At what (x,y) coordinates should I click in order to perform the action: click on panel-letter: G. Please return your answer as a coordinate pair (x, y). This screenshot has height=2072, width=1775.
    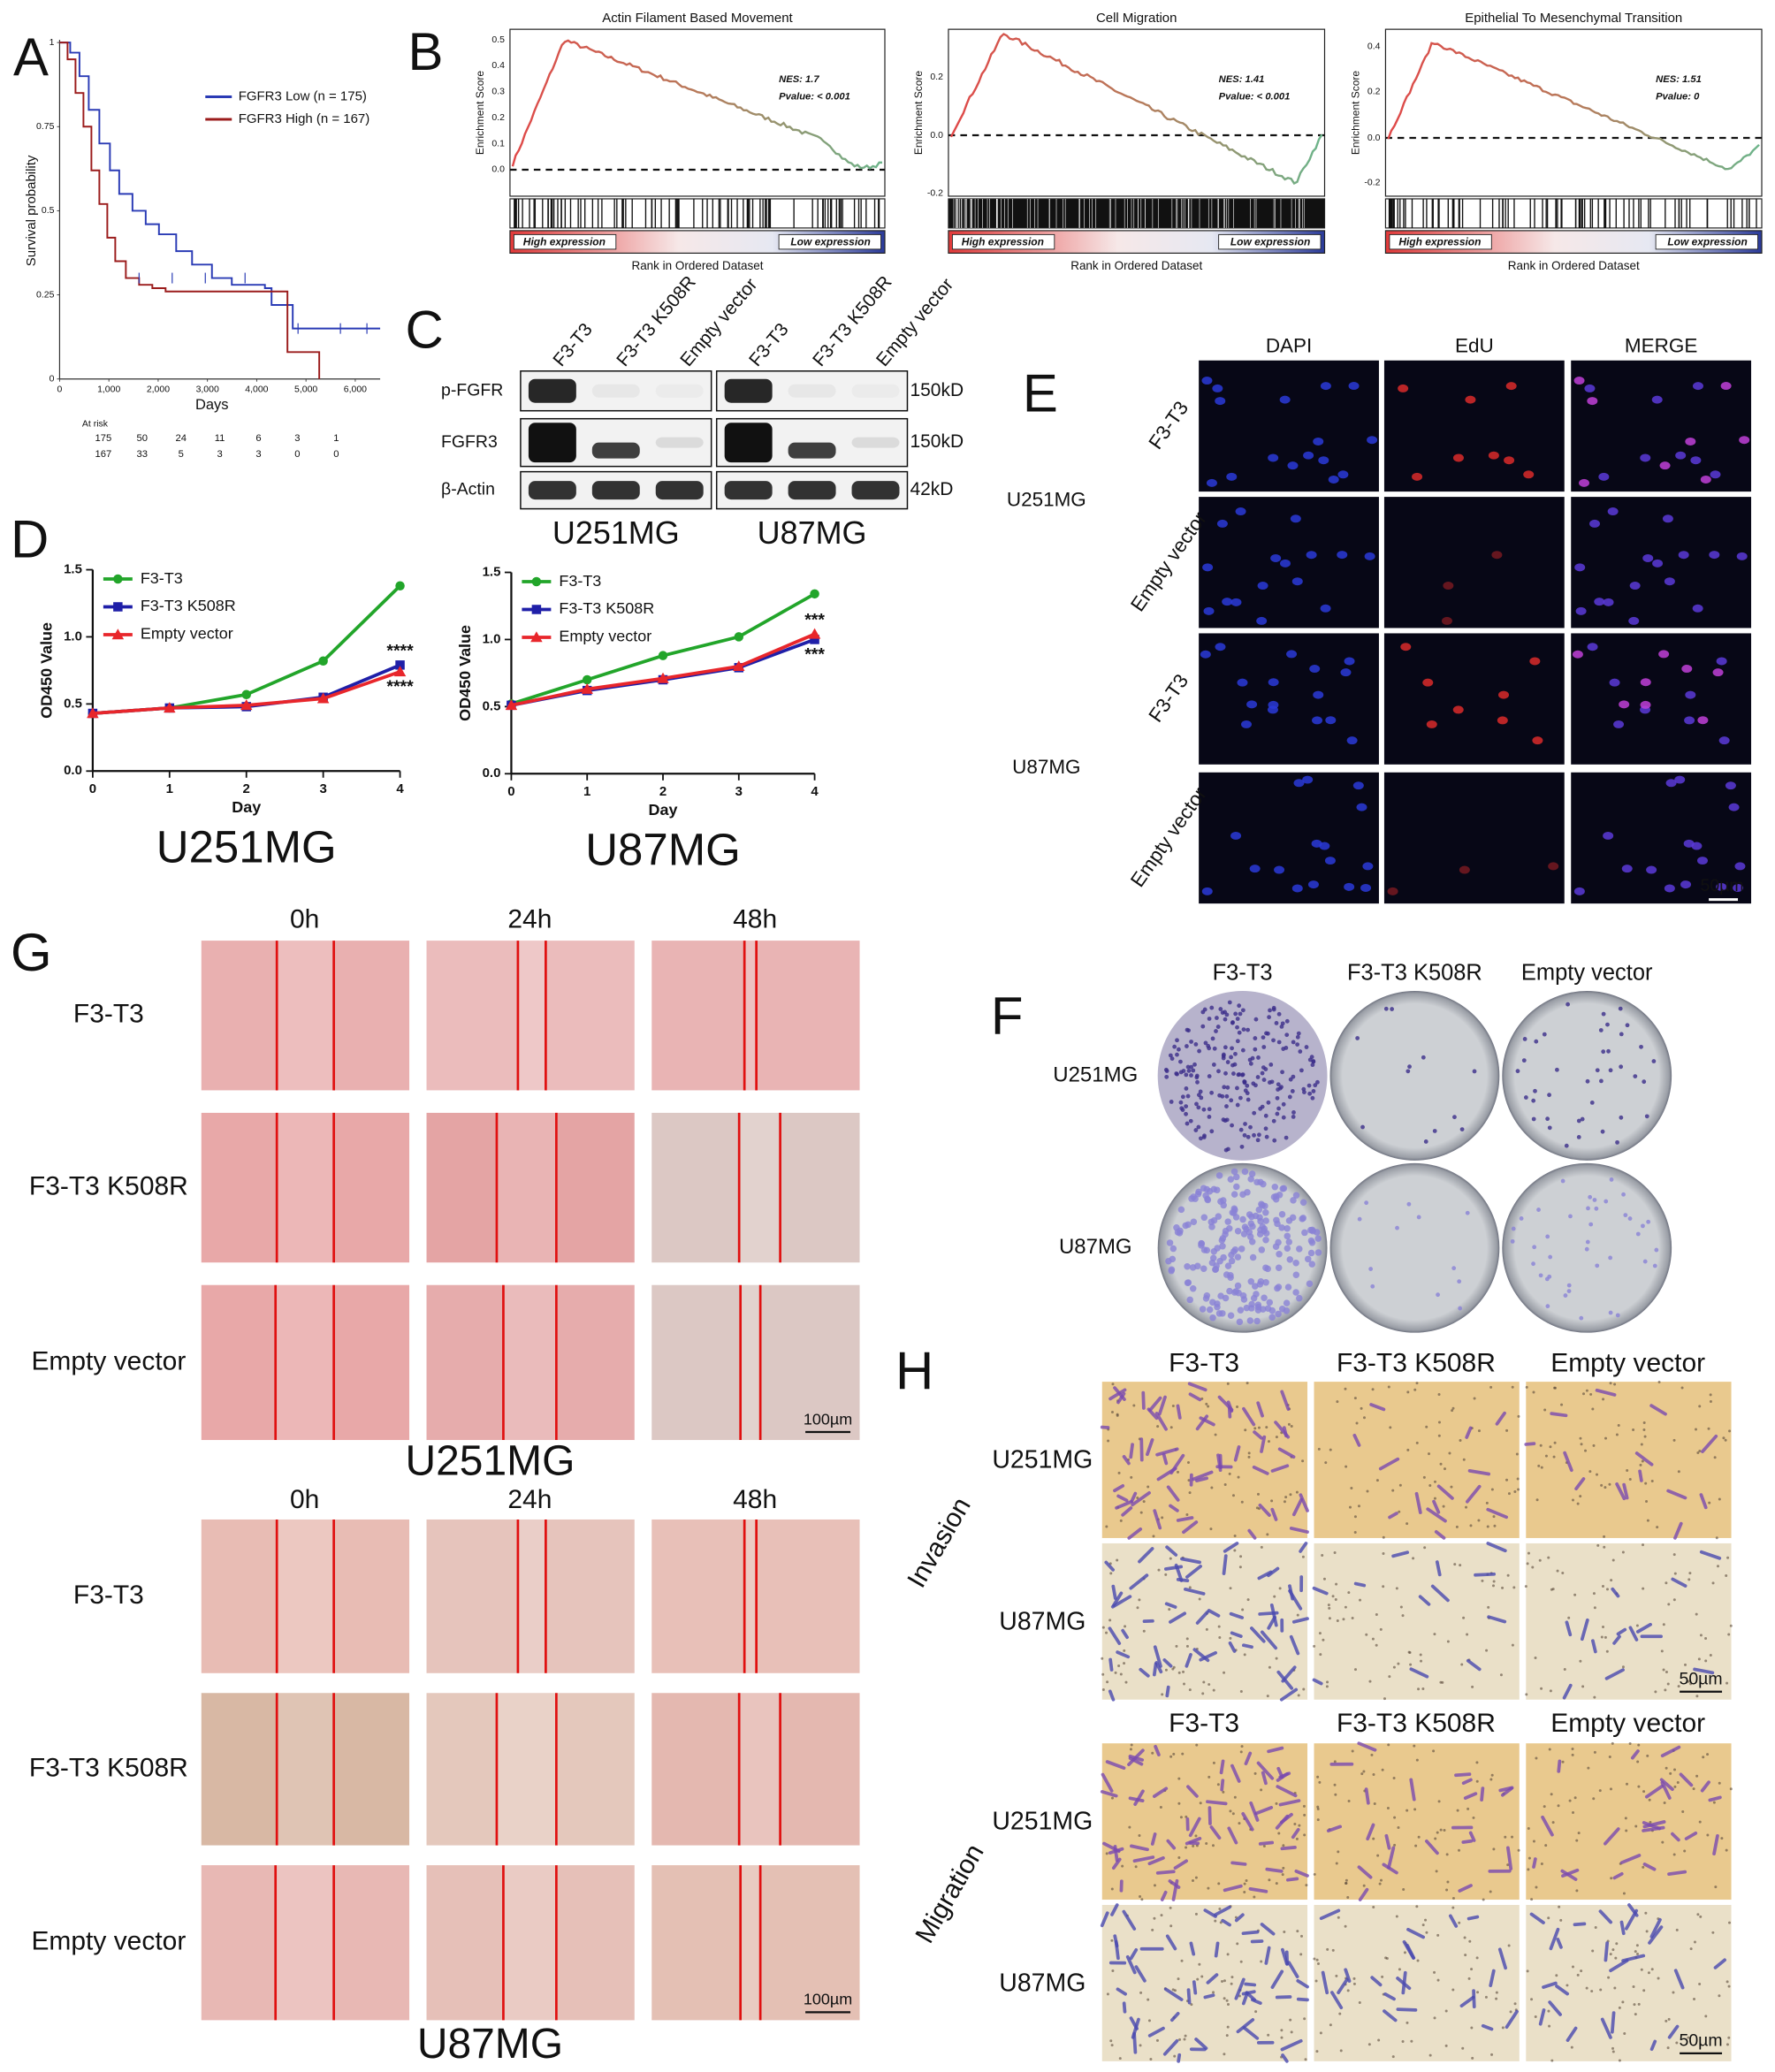
    Looking at the image, I should click on (31, 952).